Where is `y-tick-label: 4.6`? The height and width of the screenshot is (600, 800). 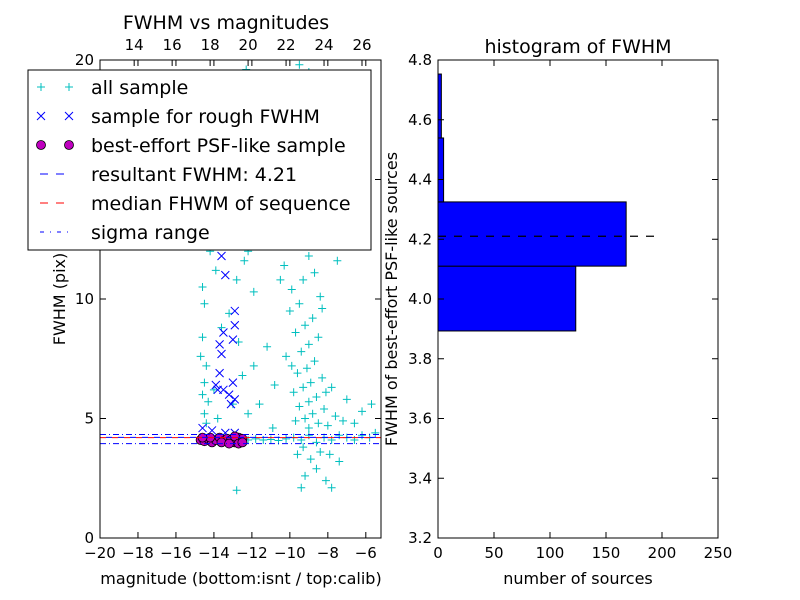 y-tick-label: 4.6 is located at coordinates (420, 120).